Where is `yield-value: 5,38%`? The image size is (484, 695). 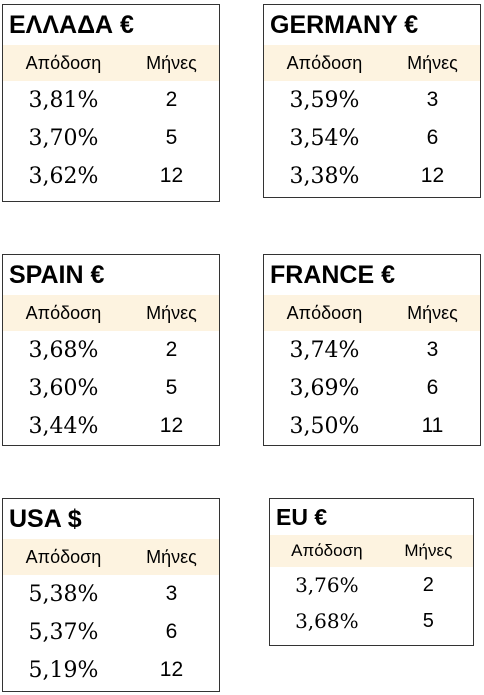 yield-value: 5,38% is located at coordinates (63, 594).